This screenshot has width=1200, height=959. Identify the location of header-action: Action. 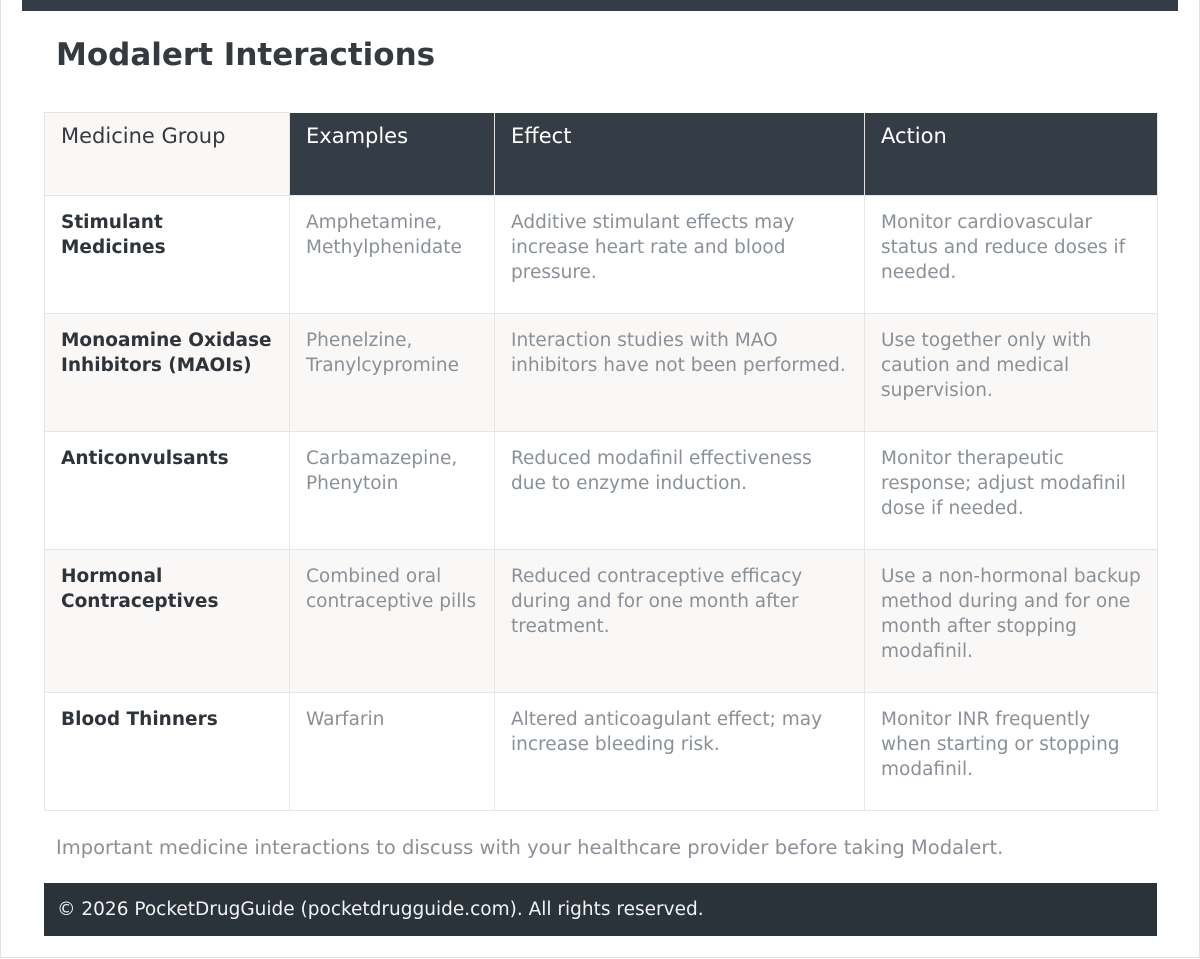
(1011, 154).